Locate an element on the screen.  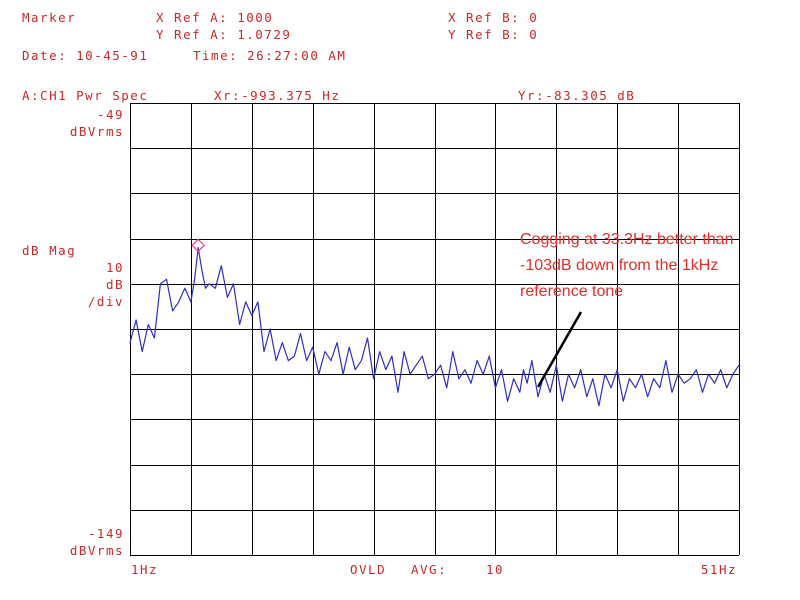
marker-diamond-shape is located at coordinates (198, 245).